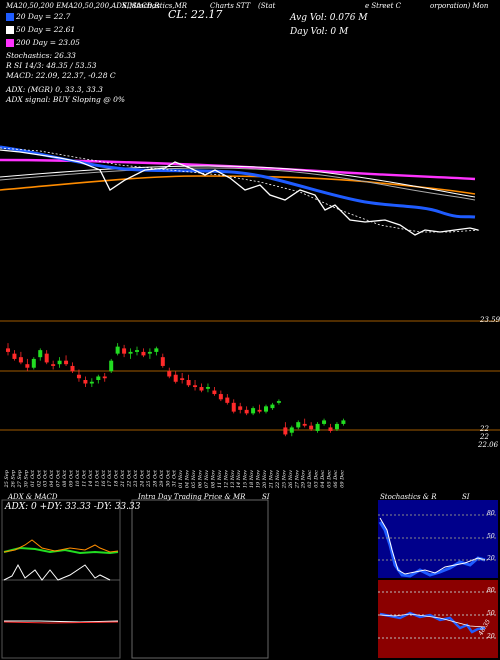  I want to click on candlestick-series, so click(176, 390).